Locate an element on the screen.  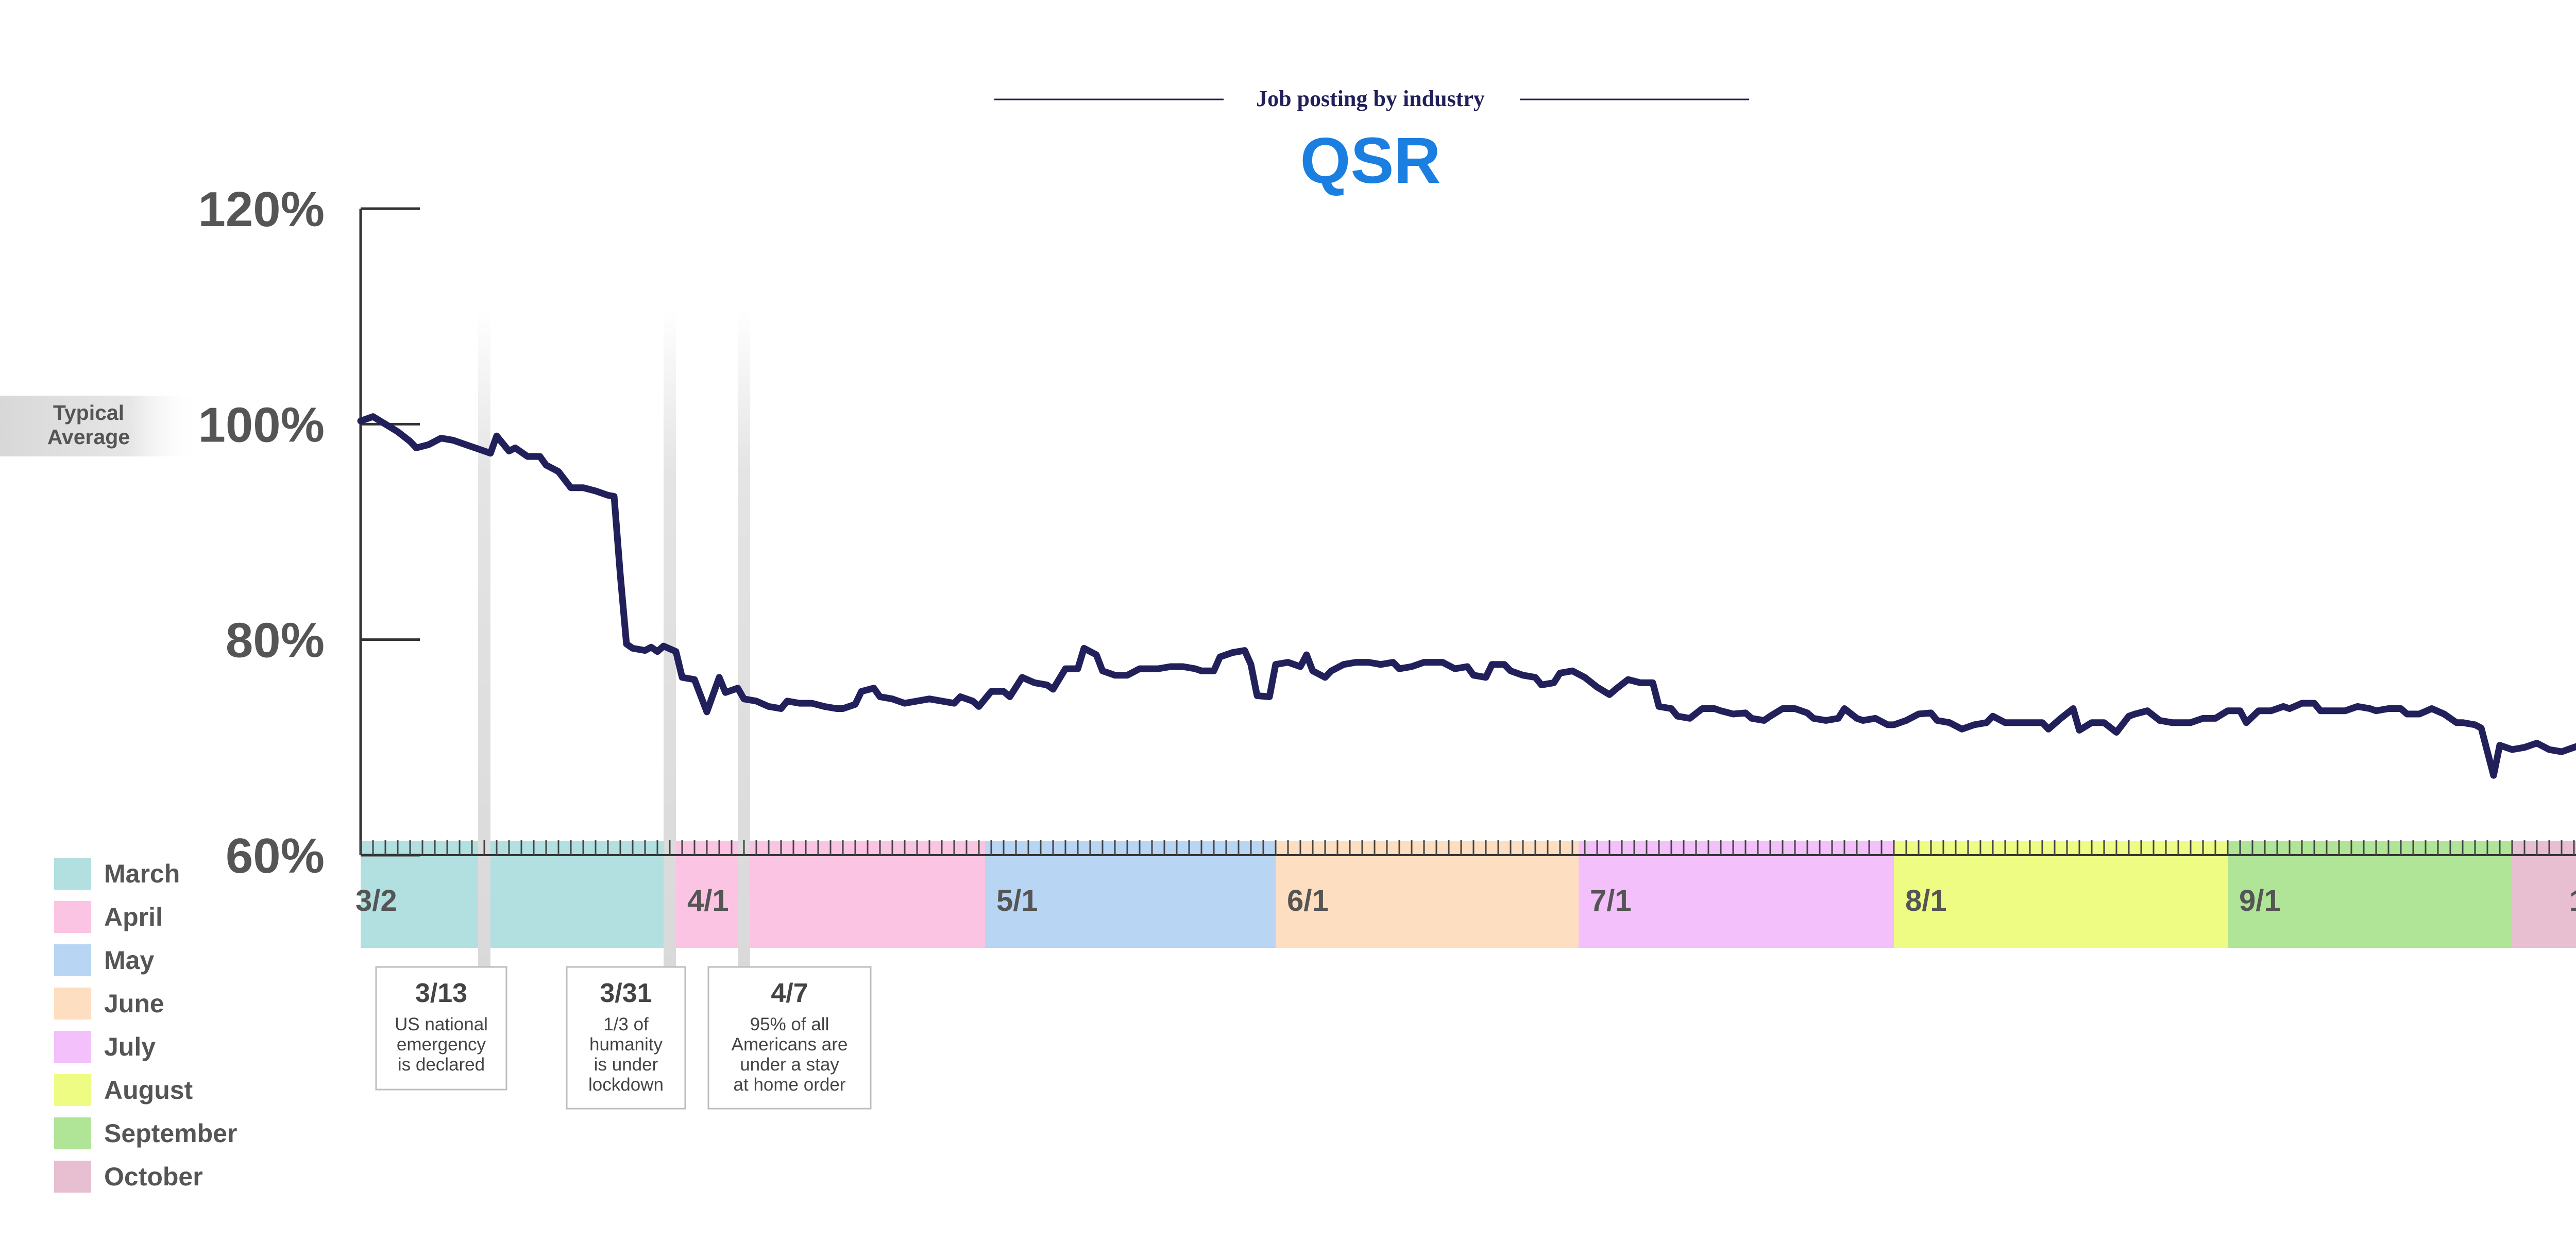
x-tick-label: 4/1 is located at coordinates (708, 901).